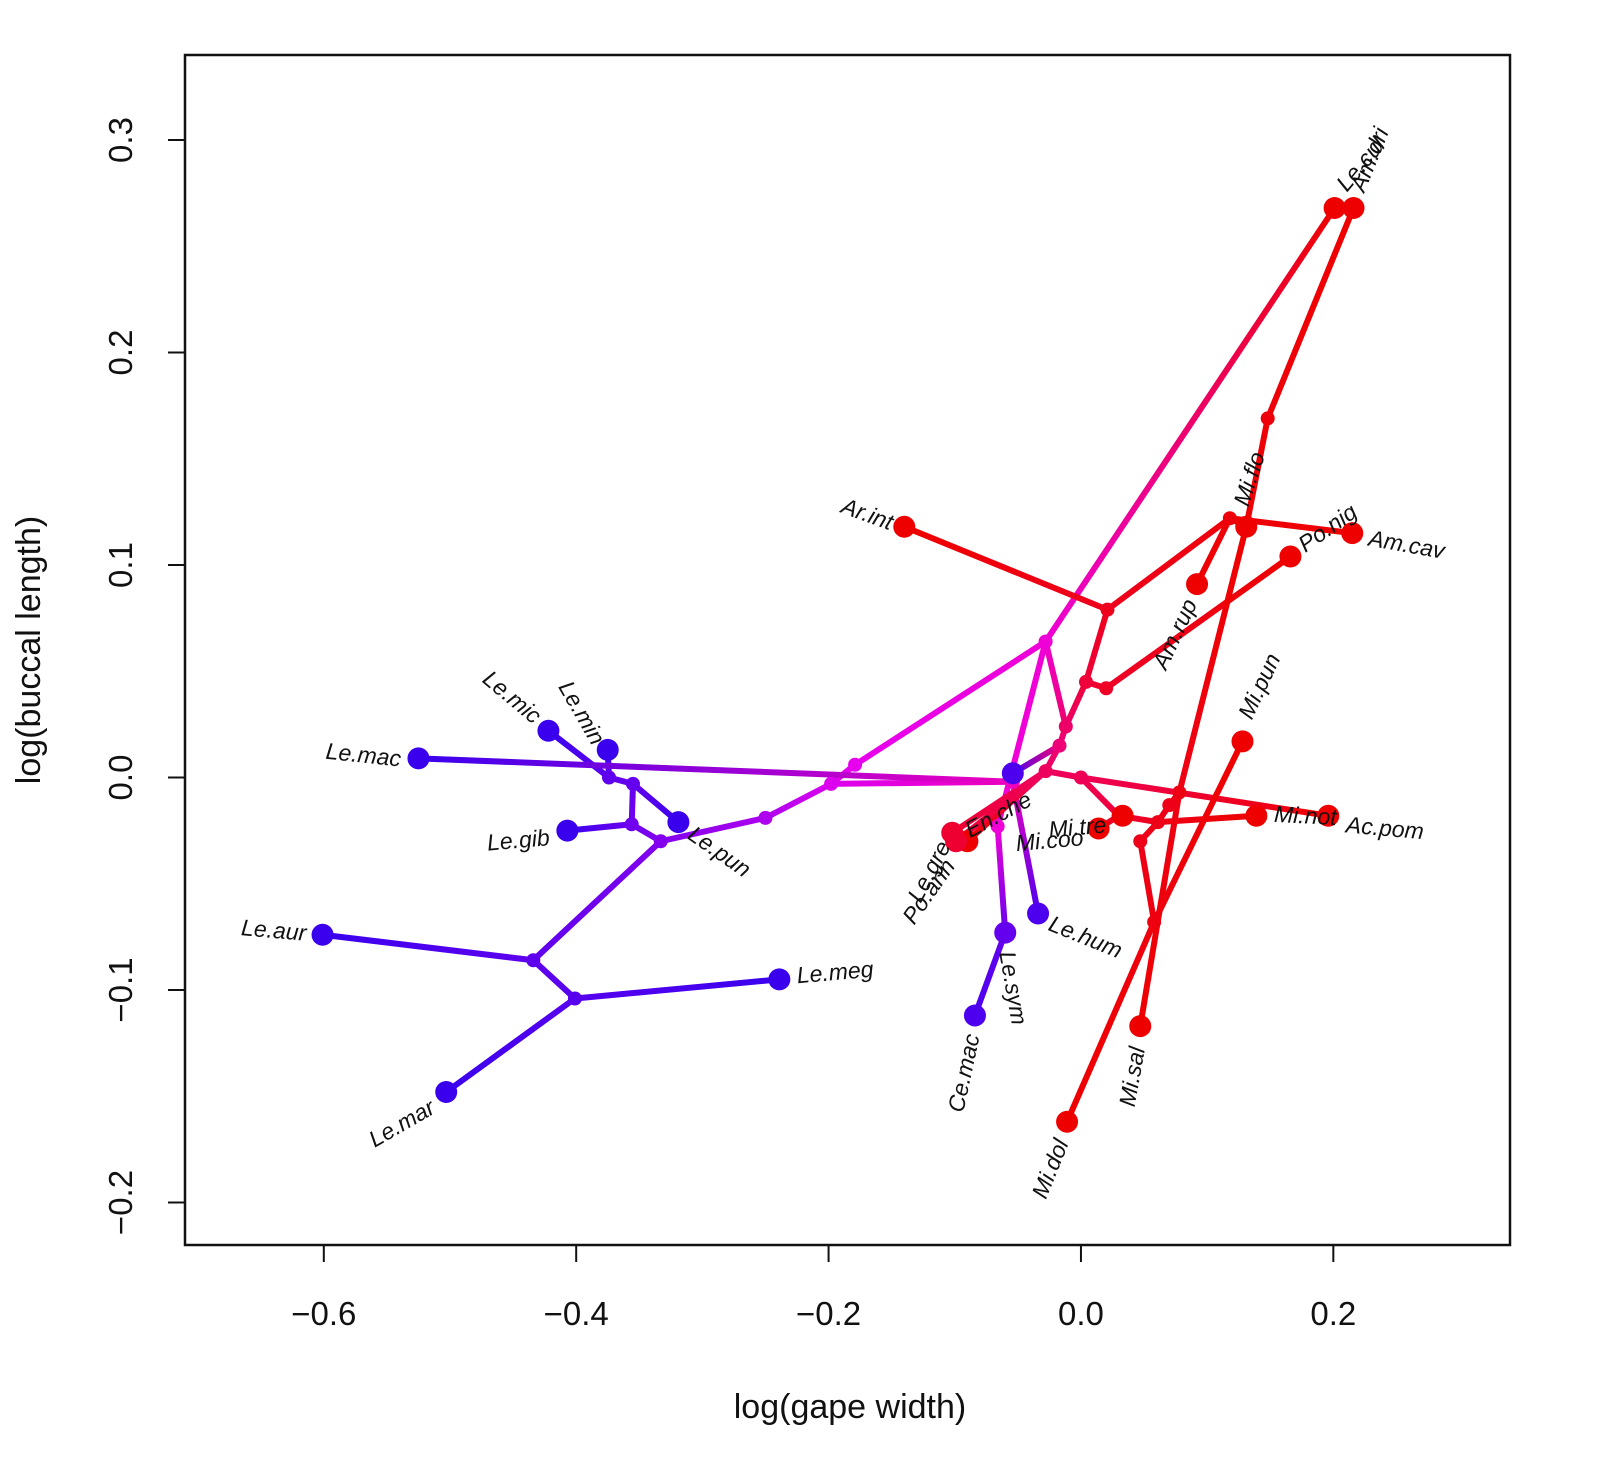 The image size is (1600, 1469). Describe the element at coordinates (120, 140) in the screenshot. I see `y-tick-label: 0.3` at that location.